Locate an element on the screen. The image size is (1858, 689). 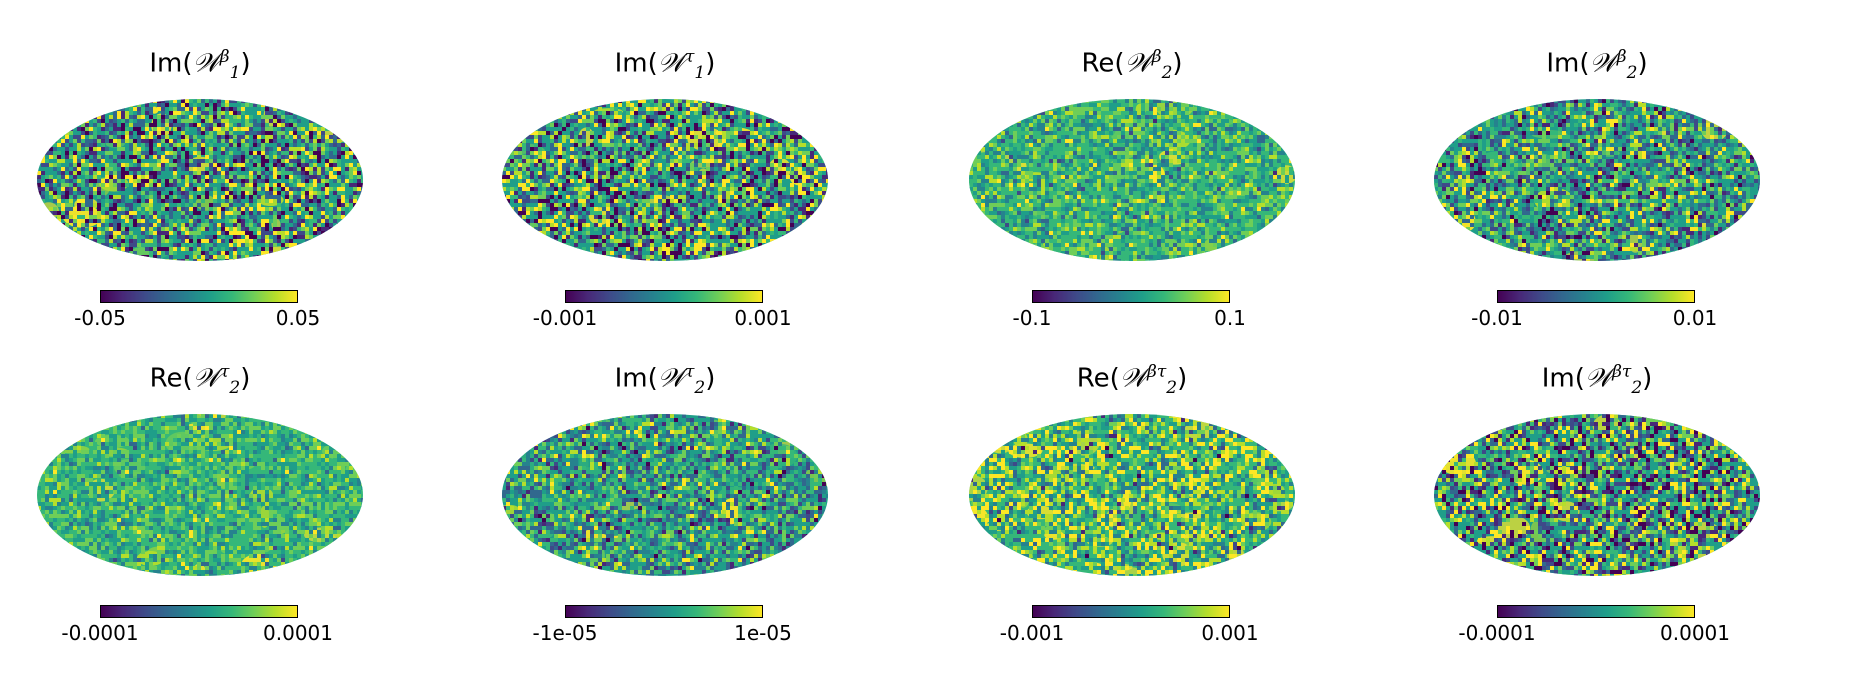
colorbar-max-label: 0.01 is located at coordinates (1695, 318).